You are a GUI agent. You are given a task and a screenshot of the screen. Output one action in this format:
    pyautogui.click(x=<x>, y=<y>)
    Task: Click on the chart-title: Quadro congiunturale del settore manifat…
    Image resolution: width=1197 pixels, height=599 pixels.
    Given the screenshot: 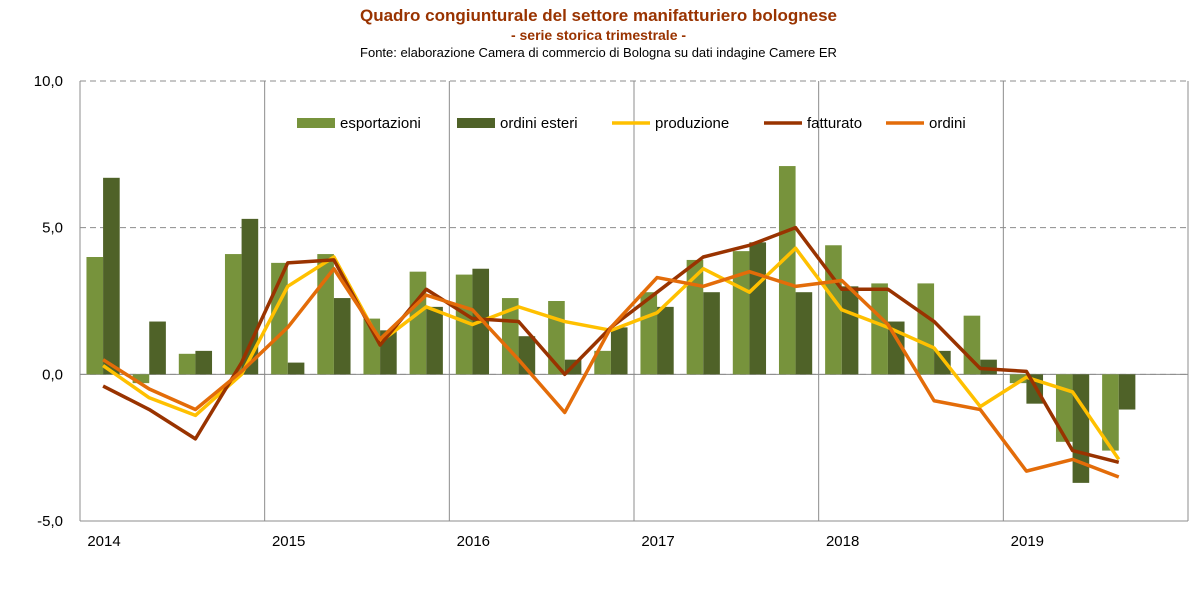 What is the action you would take?
    pyautogui.click(x=598, y=15)
    